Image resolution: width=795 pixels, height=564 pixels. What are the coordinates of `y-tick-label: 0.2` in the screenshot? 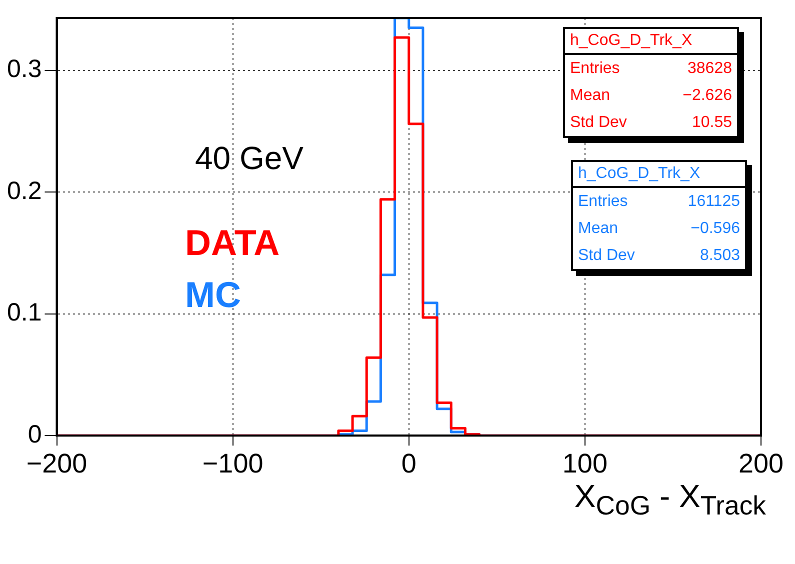 It's located at (24, 190).